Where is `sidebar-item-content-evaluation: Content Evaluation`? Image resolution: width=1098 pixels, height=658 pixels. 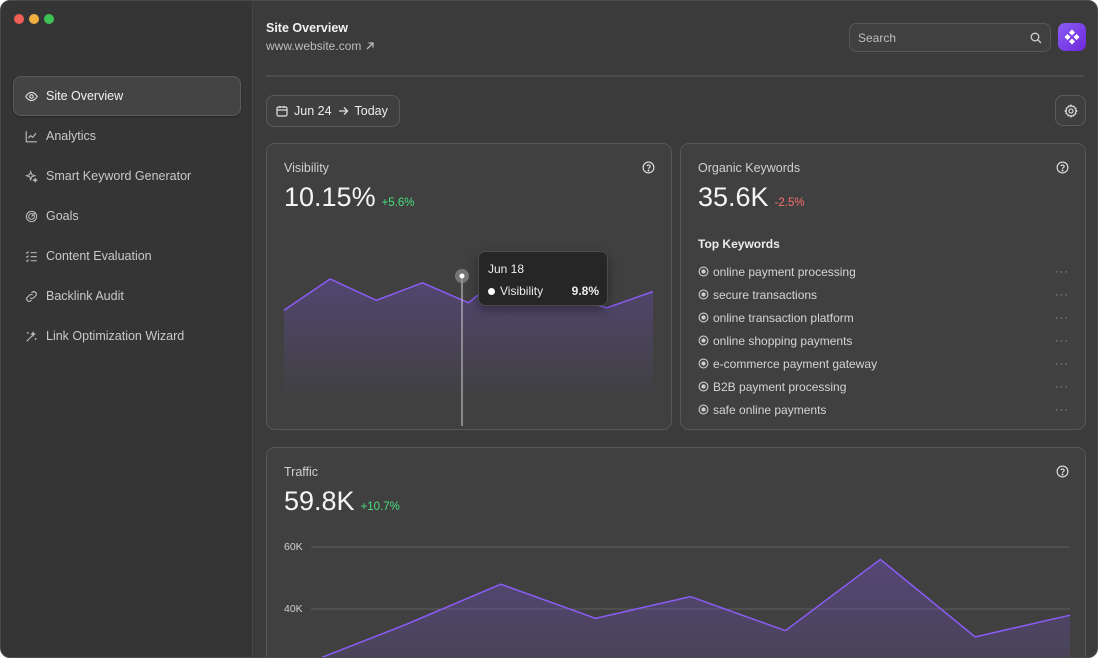 sidebar-item-content-evaluation: Content Evaluation is located at coordinates (127, 256).